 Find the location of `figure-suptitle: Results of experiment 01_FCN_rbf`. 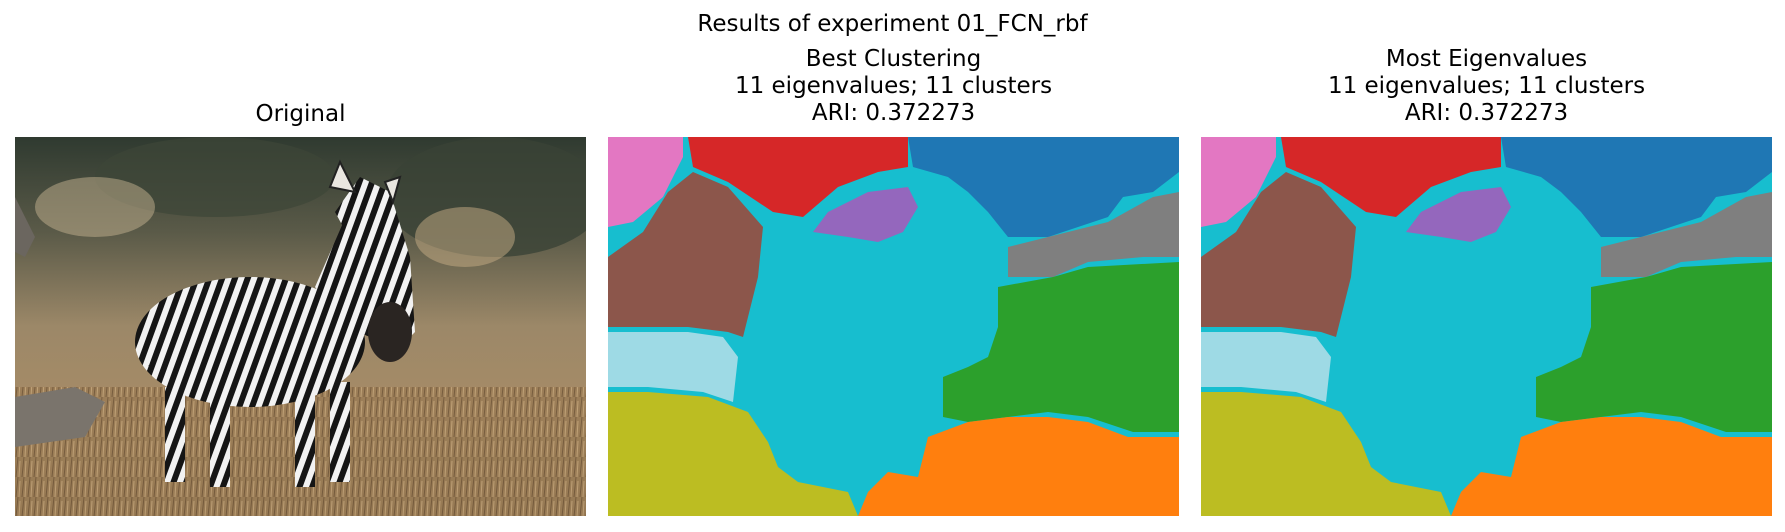

figure-suptitle: Results of experiment 01_FCN_rbf is located at coordinates (892, 24).